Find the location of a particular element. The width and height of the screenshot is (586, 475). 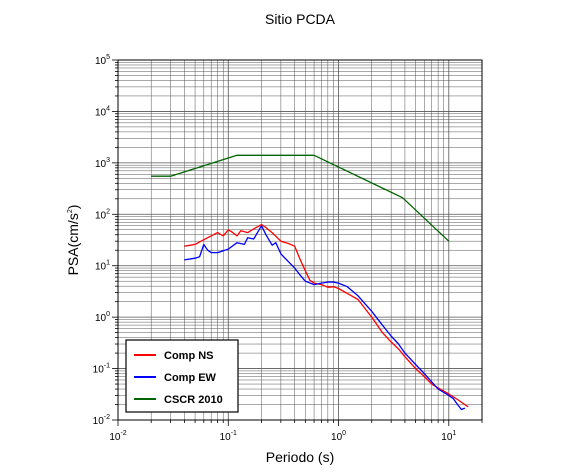

y-tick-label: 10² is located at coordinates (102, 214).